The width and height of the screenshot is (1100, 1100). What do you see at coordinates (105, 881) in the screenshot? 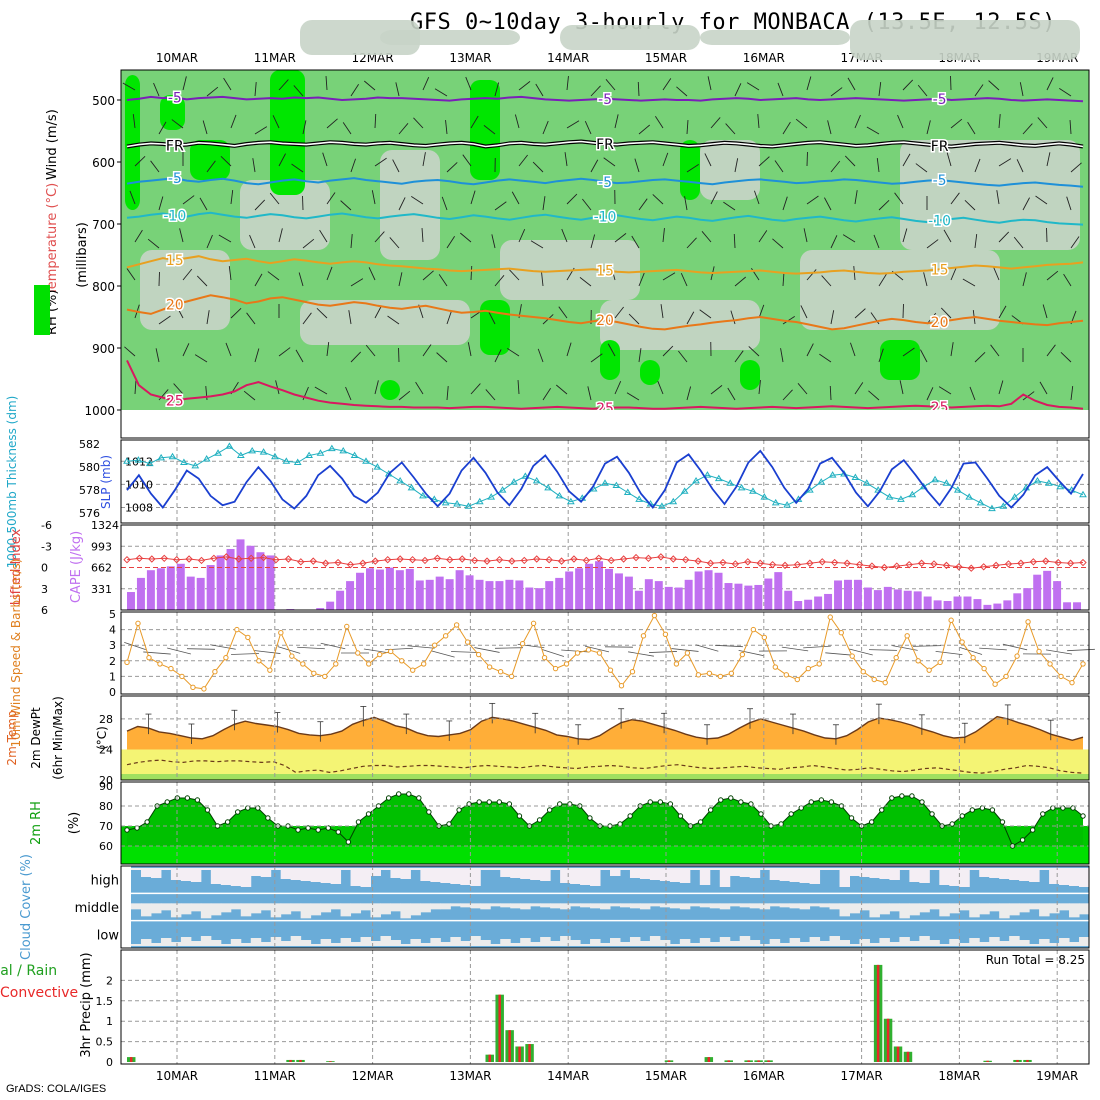
I see `cloud-row-label: high` at bounding box center [105, 881].